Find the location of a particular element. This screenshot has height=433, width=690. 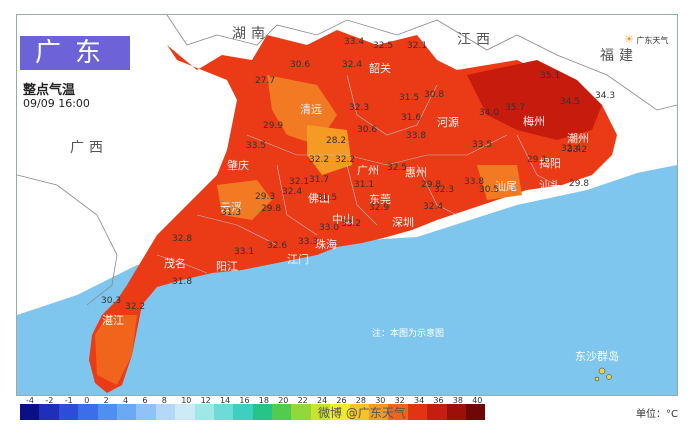

temp-value: 31.3 is located at coordinates (231, 213).